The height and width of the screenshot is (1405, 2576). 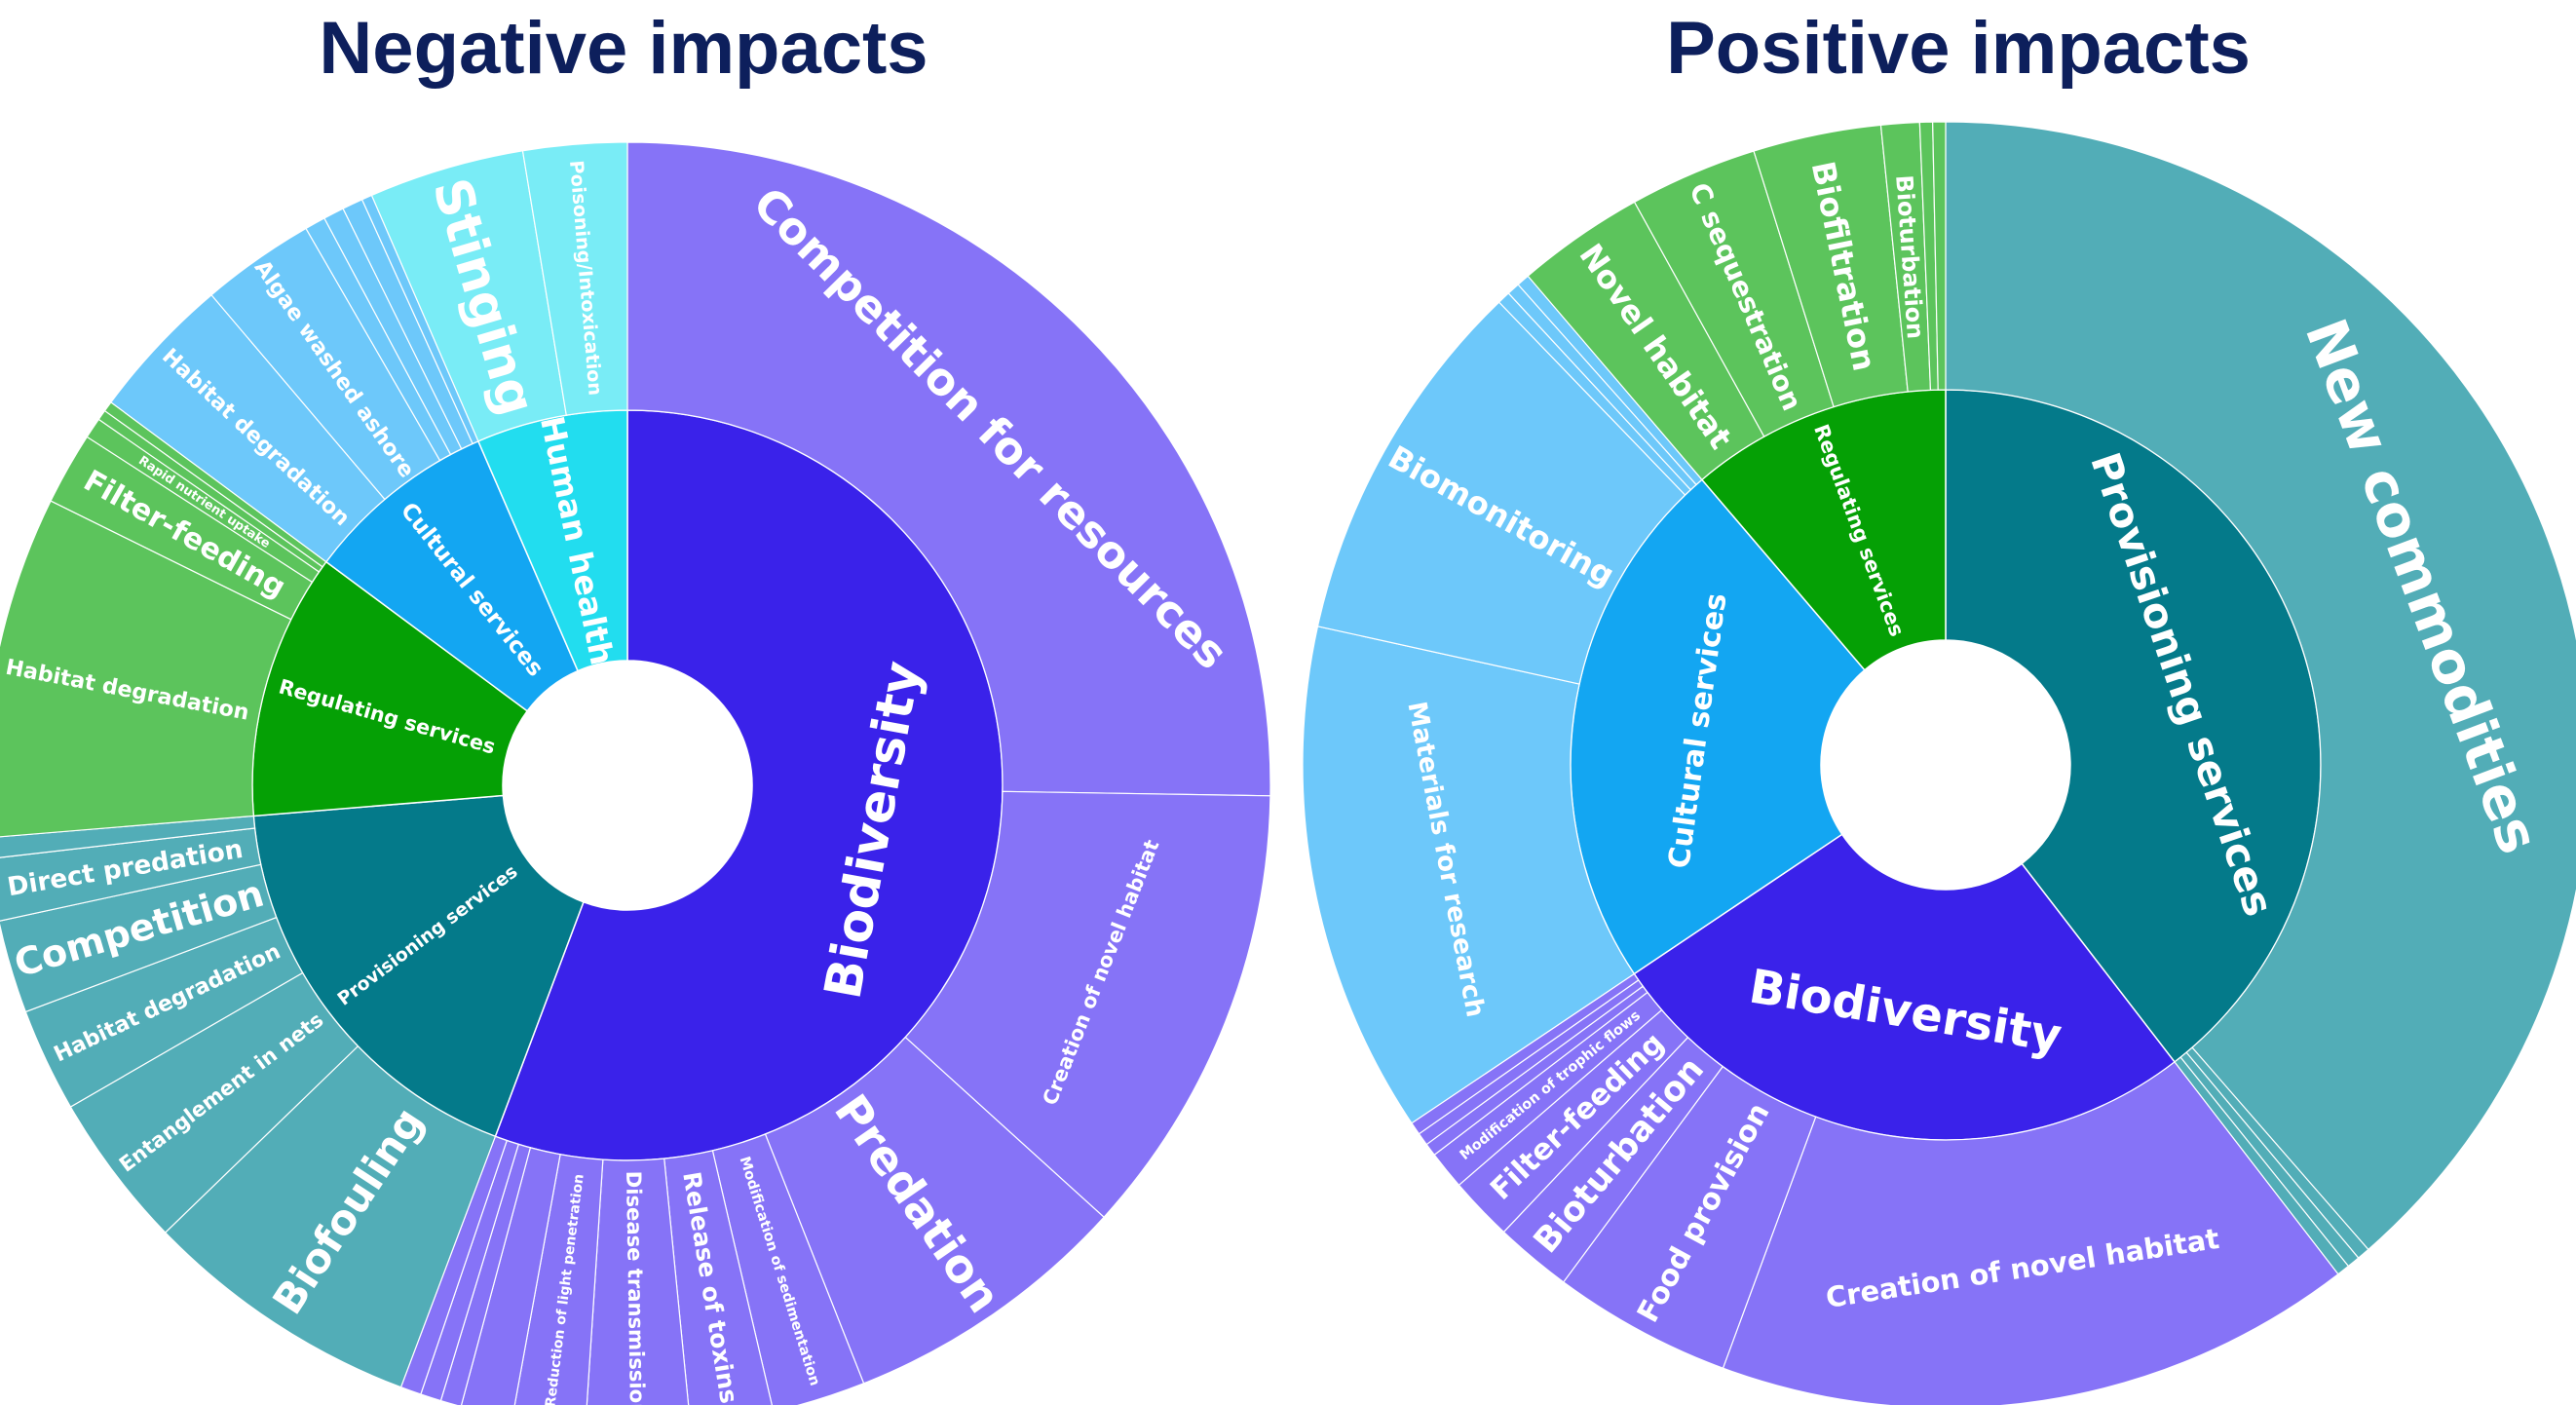 I want to click on outer-segment-disease-transmission, so click(x=638, y=1281).